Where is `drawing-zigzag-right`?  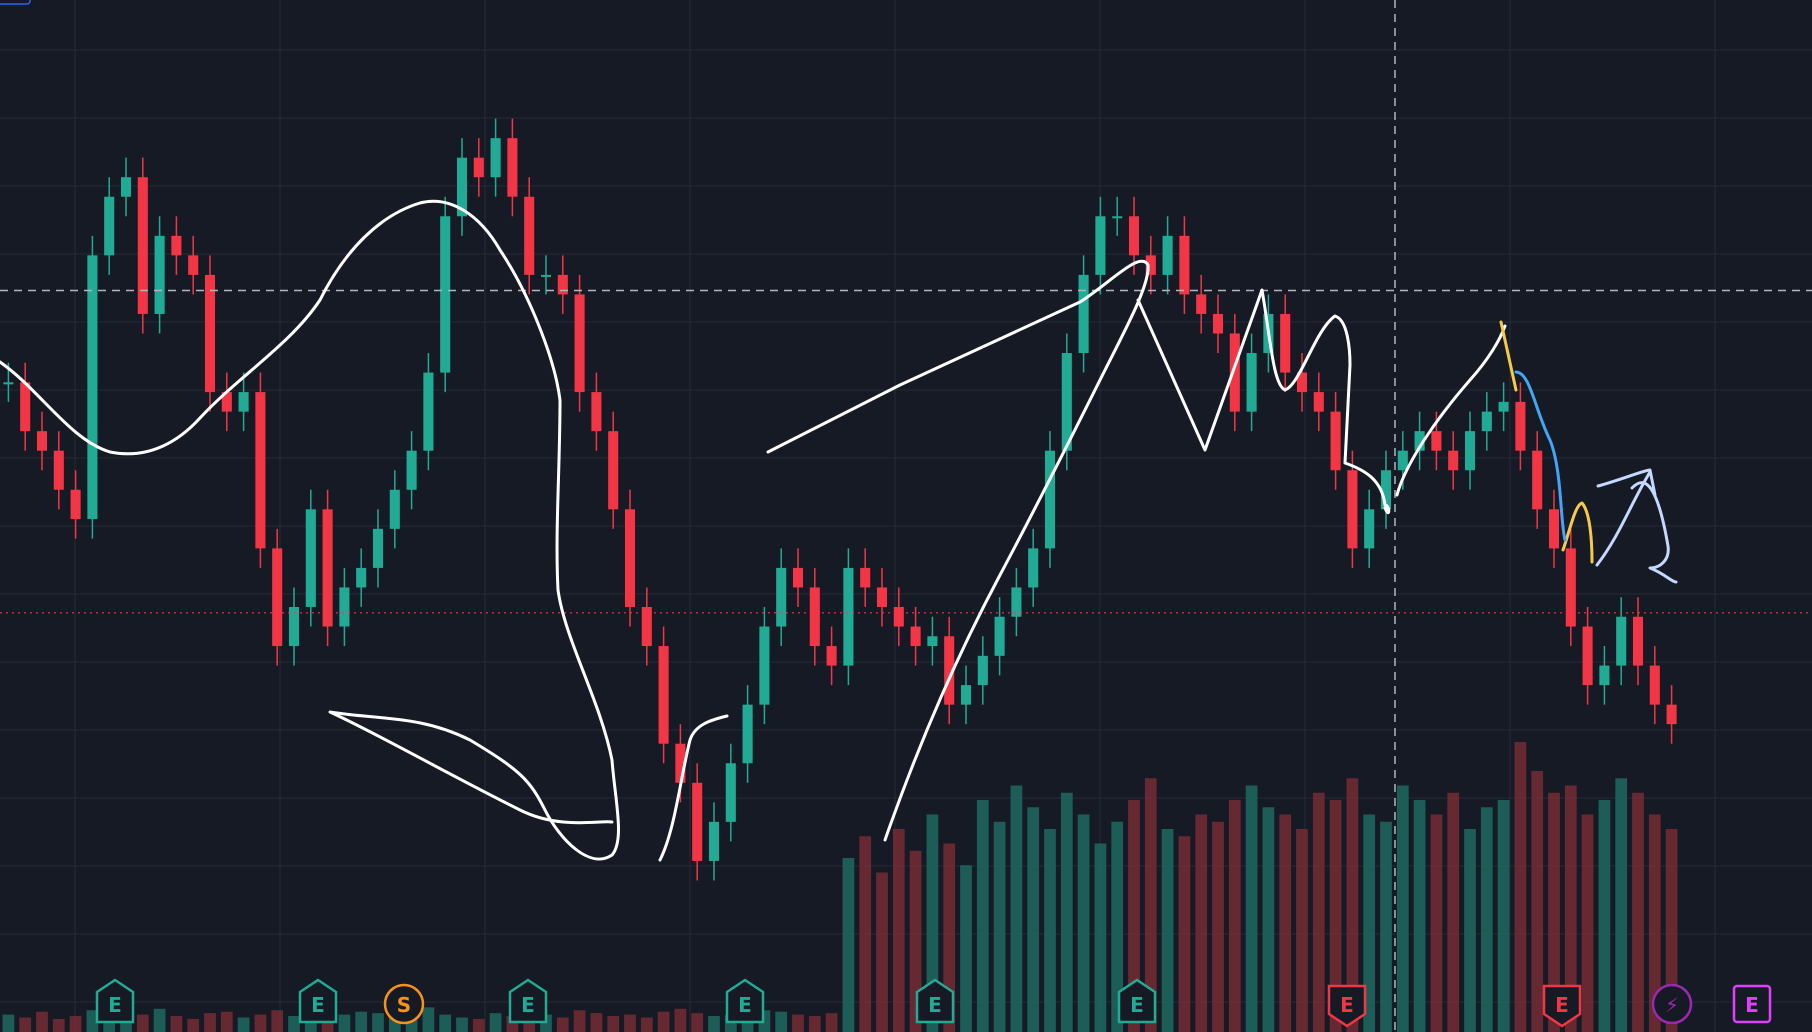
drawing-zigzag-right is located at coordinates (1321, 401).